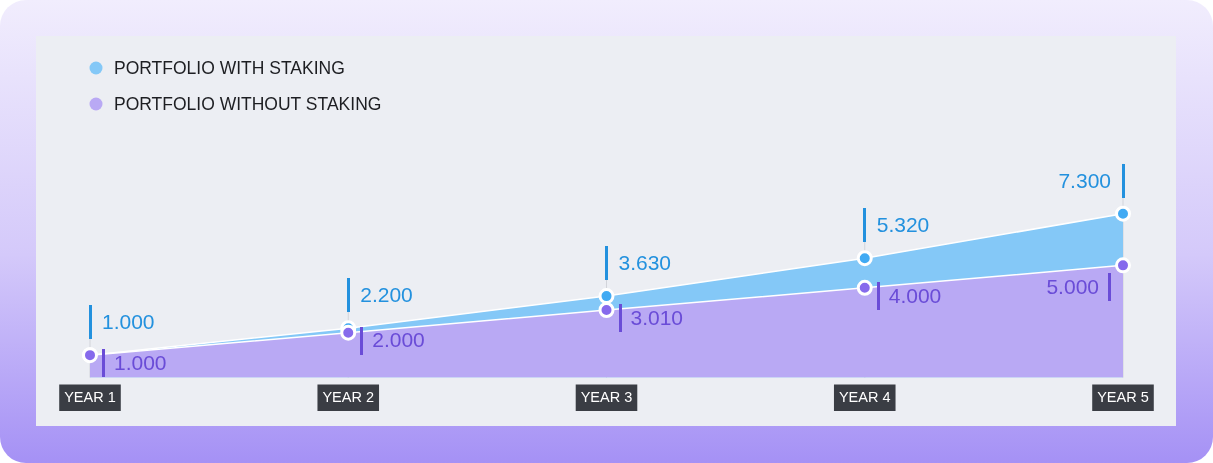 This screenshot has height=463, width=1213. Describe the element at coordinates (229, 67) in the screenshot. I see `legend-label: PORTFOLIO WITH STAKING` at that location.